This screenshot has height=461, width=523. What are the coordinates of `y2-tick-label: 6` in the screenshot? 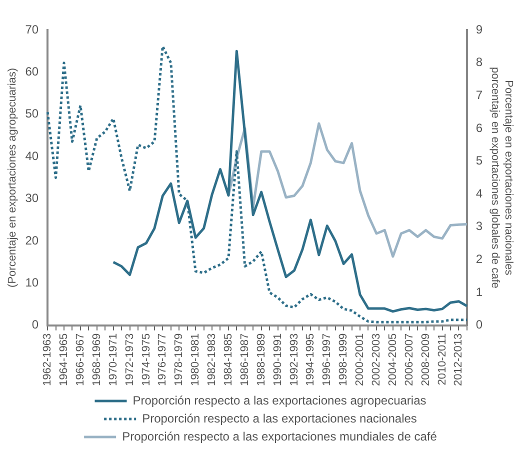 It's located at (479, 127).